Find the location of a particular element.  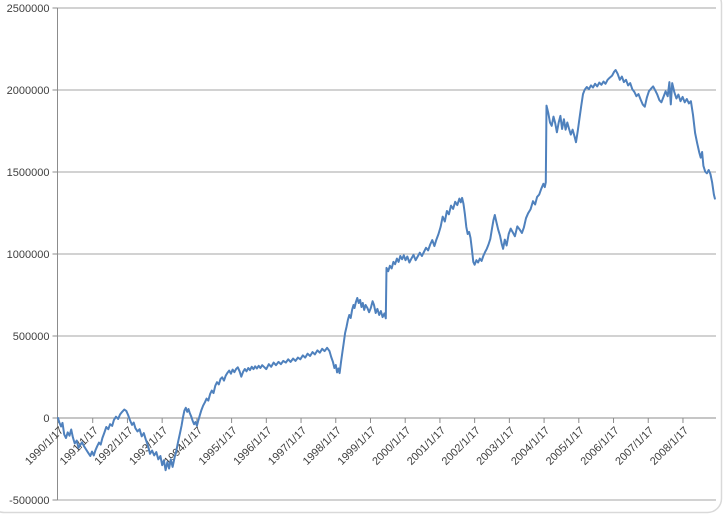

y-axis-label: 0 is located at coordinates (46, 419).